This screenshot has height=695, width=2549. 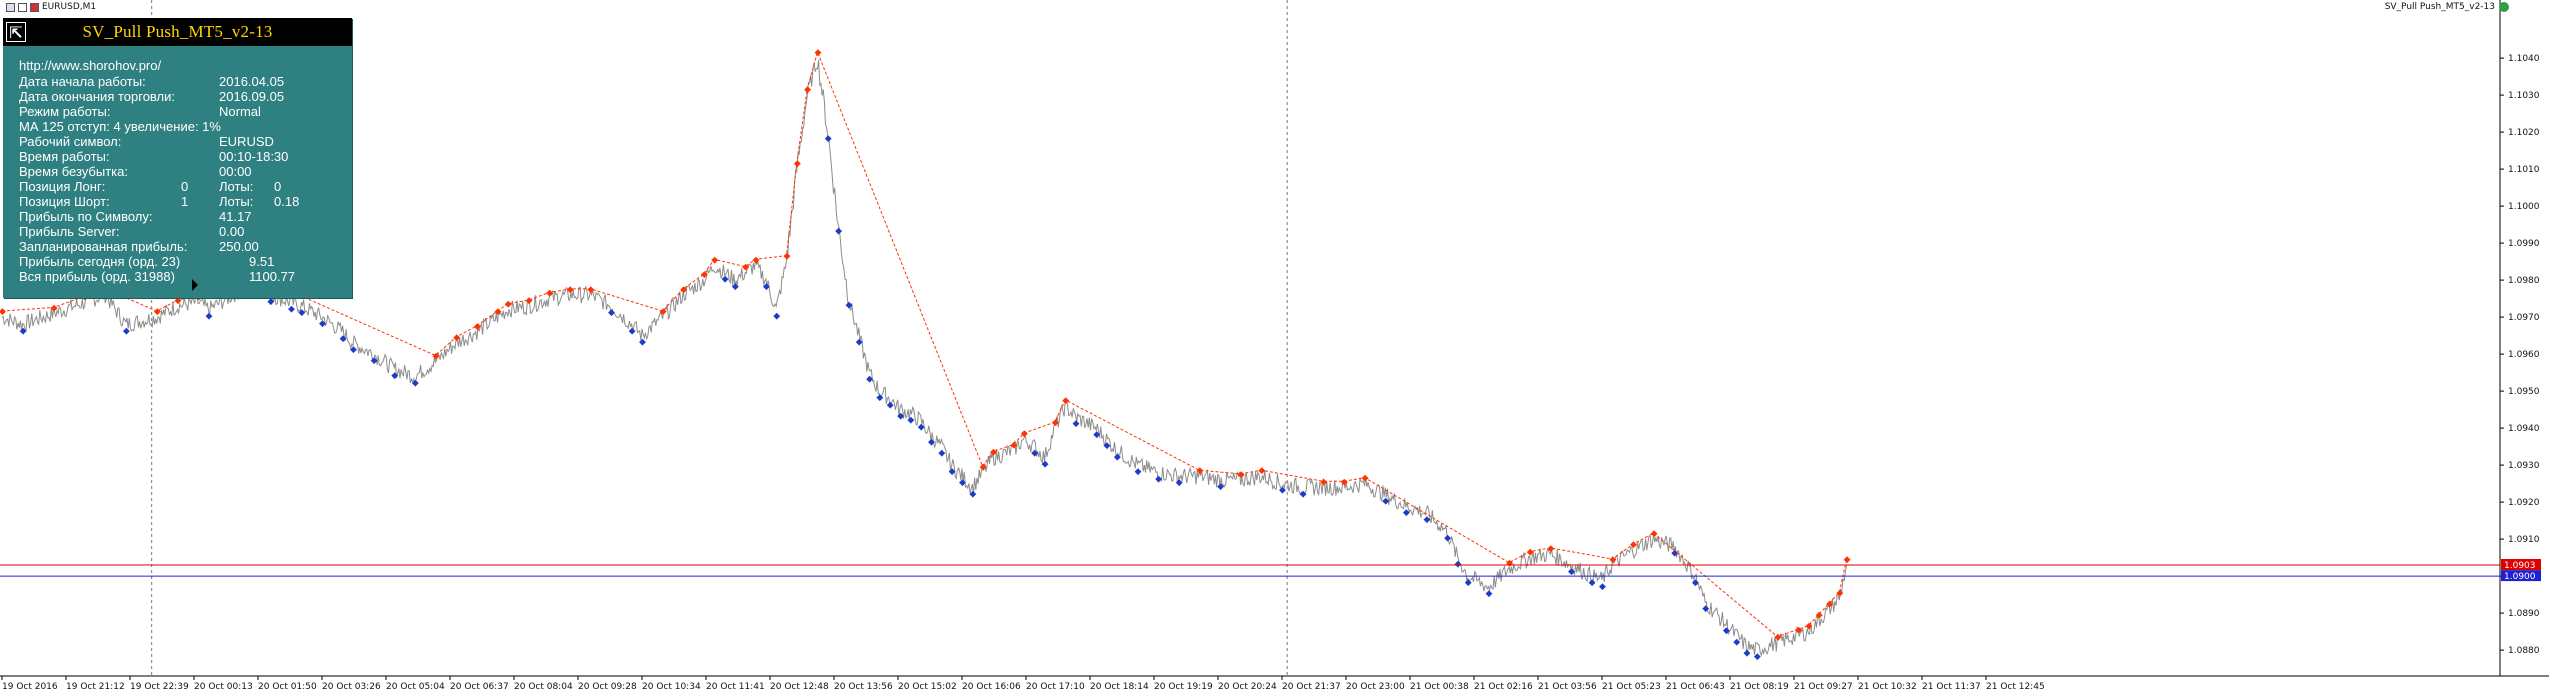 What do you see at coordinates (1759, 687) in the screenshot?
I see `time-tick-label: 21 Oct 08:19` at bounding box center [1759, 687].